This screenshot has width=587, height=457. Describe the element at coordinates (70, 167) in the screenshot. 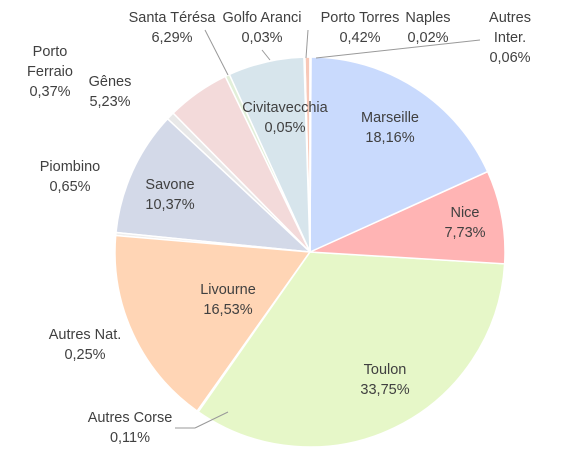

I see `slice-name: Piombino` at that location.